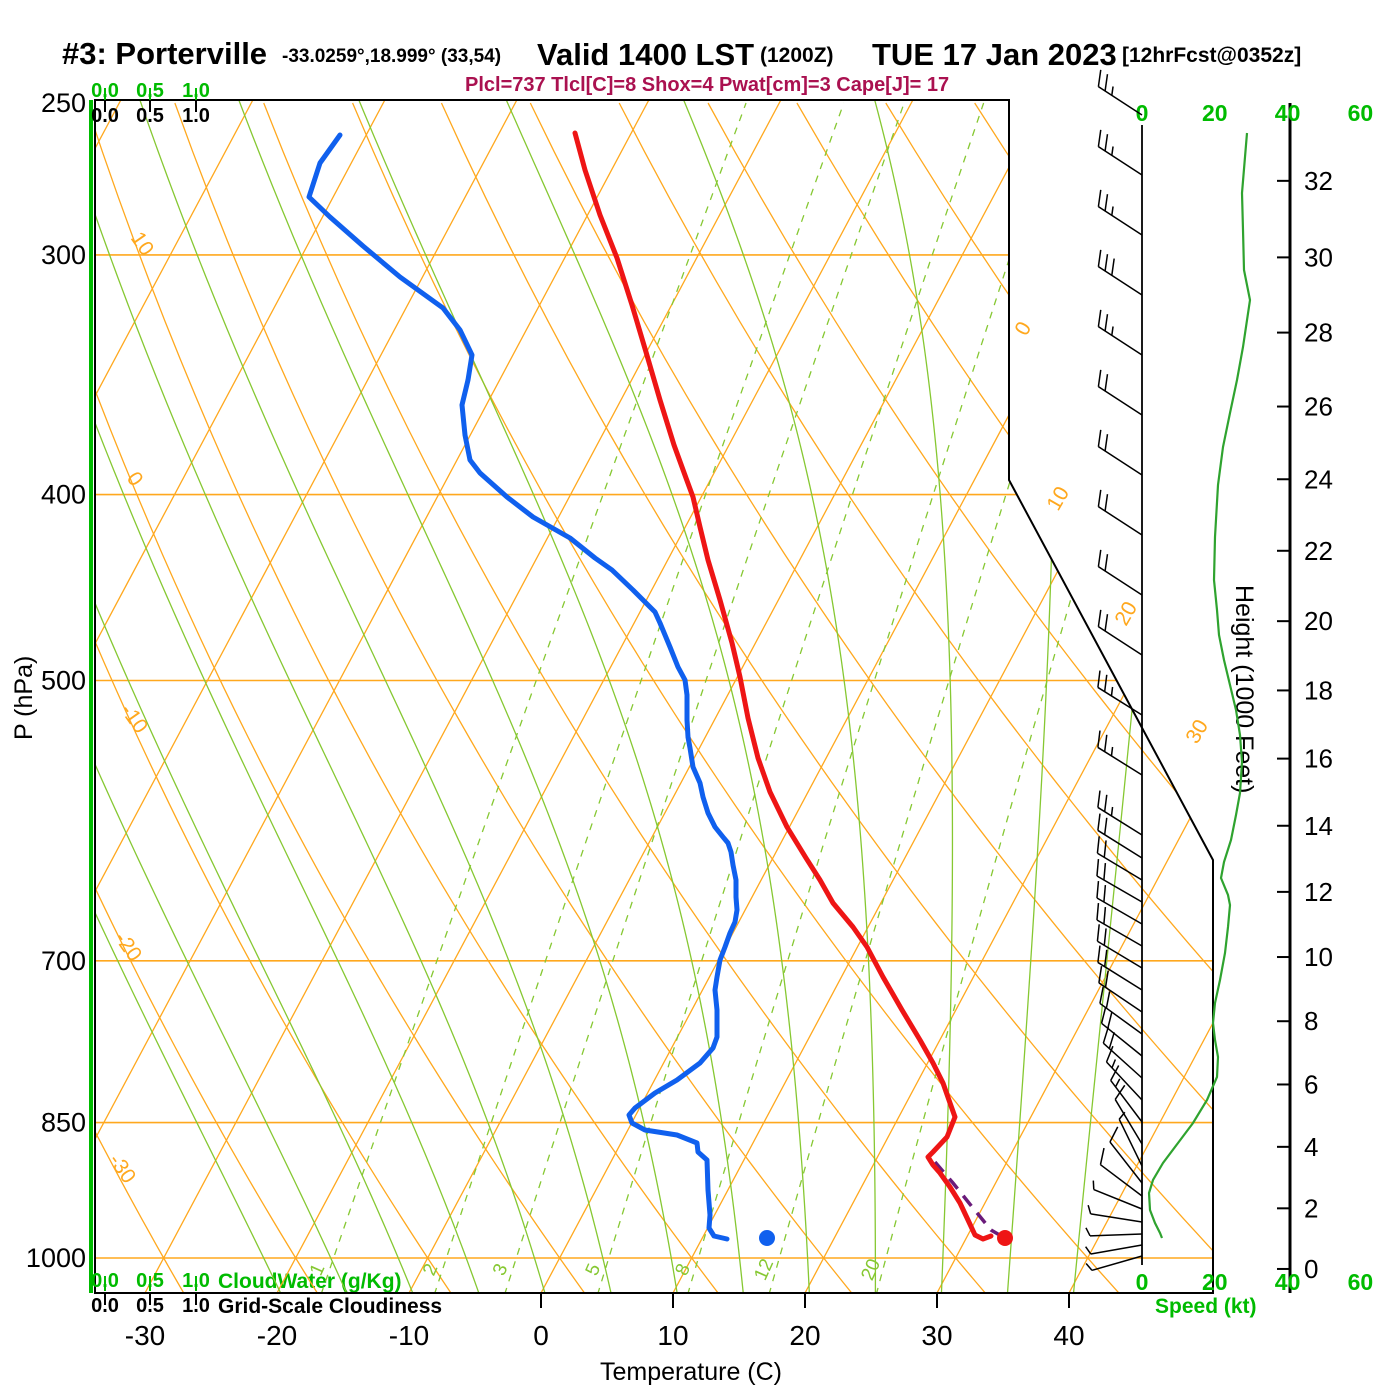 The height and width of the screenshot is (1400, 1400). What do you see at coordinates (63, 1123) in the screenshot?
I see `svg-text: 850` at bounding box center [63, 1123].